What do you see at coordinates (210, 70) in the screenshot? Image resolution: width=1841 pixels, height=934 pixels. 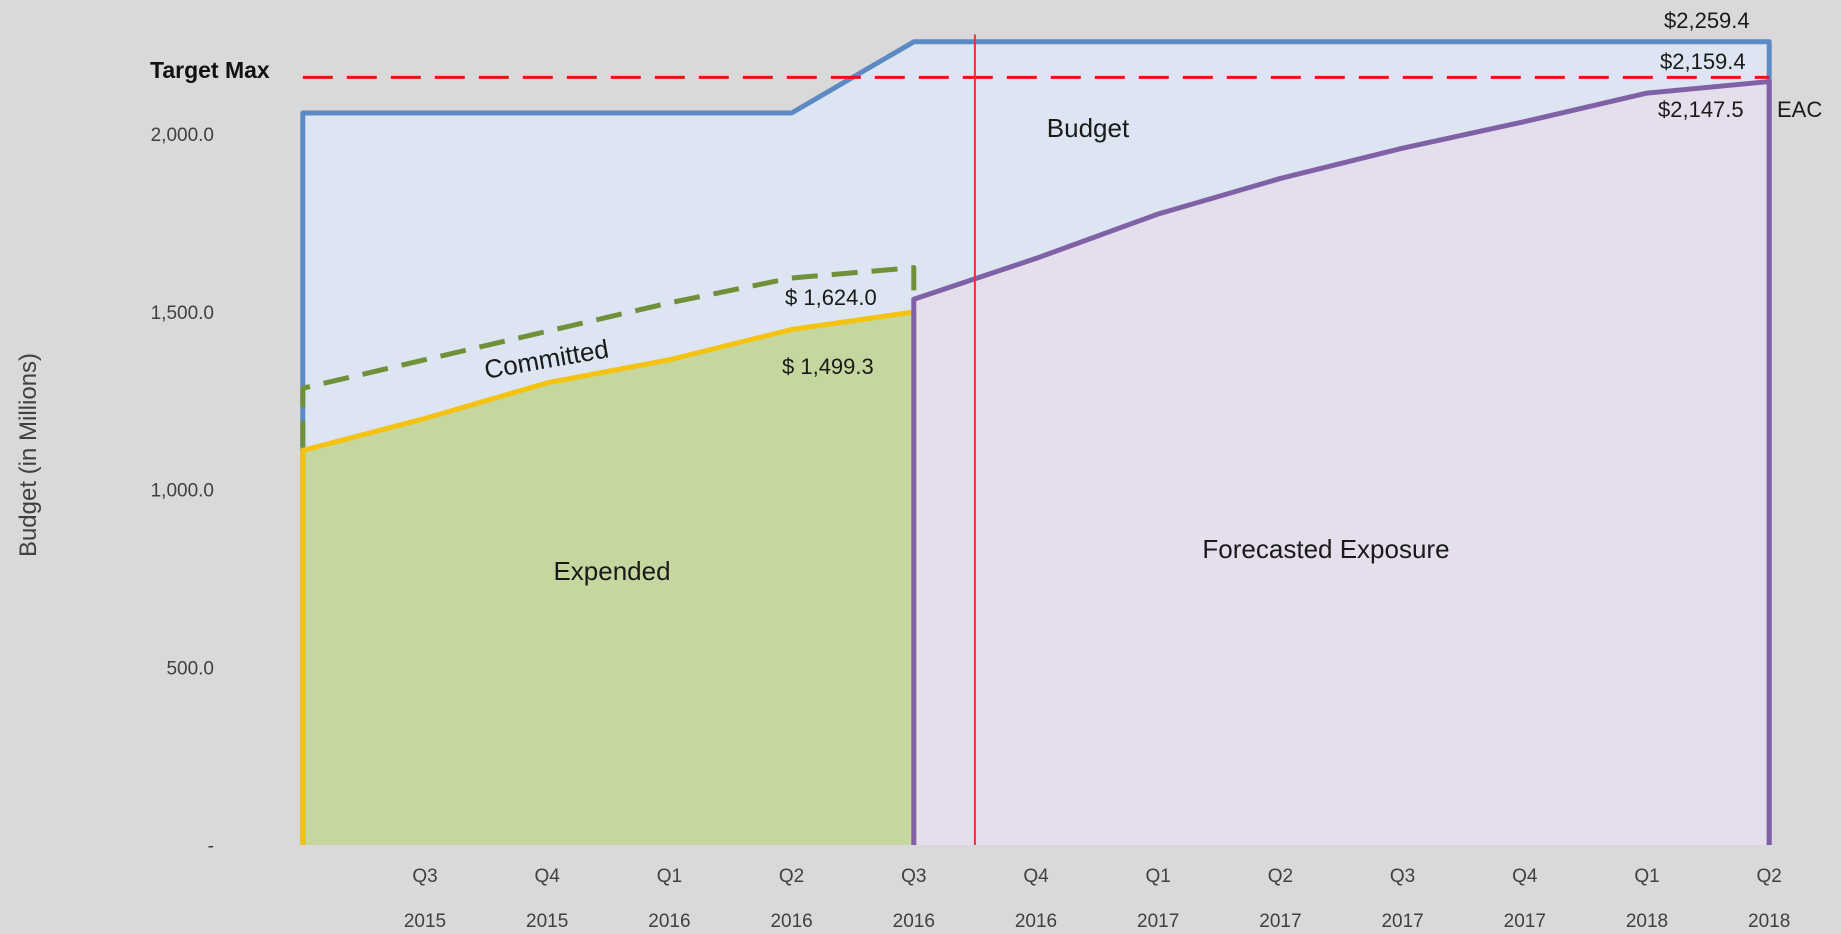 I see `target-max-label: Target Max` at bounding box center [210, 70].